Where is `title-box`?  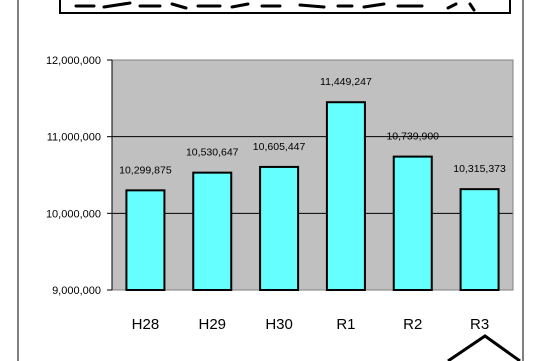 title-box is located at coordinates (285, 7).